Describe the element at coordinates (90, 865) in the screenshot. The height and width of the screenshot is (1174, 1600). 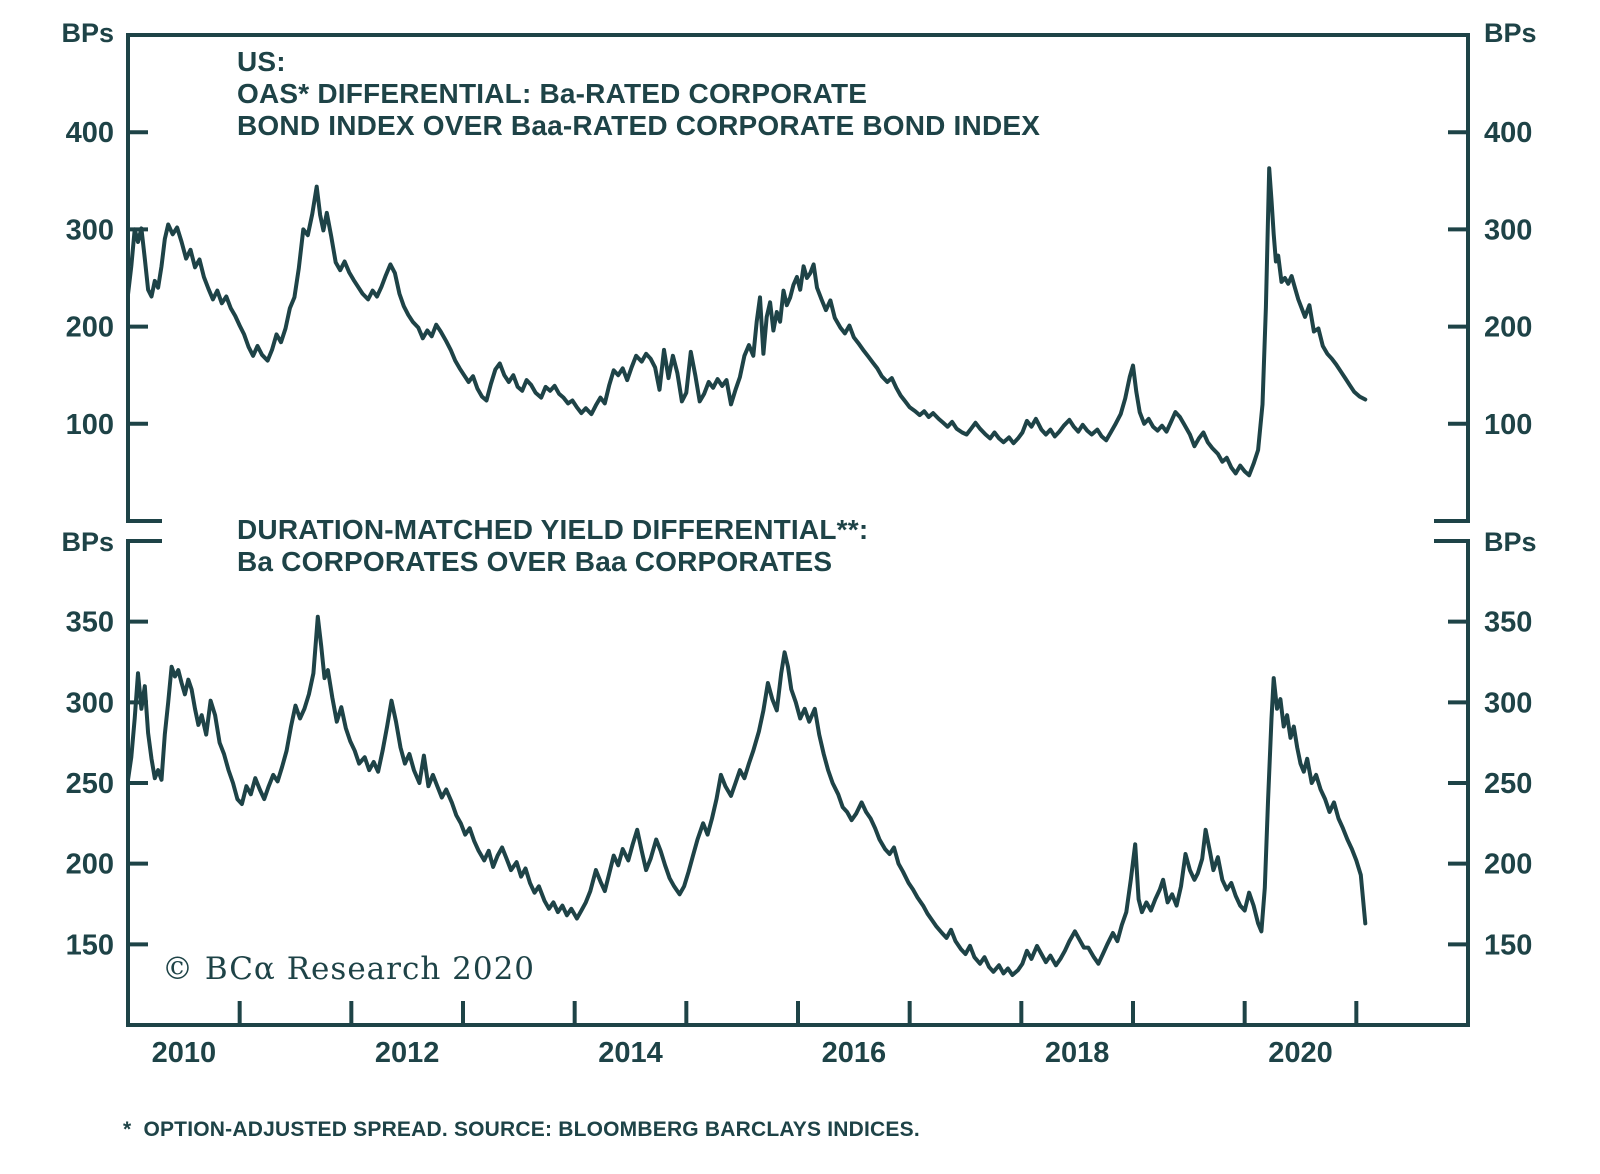
I see `bottom-left-tick-label-200: 200` at that location.